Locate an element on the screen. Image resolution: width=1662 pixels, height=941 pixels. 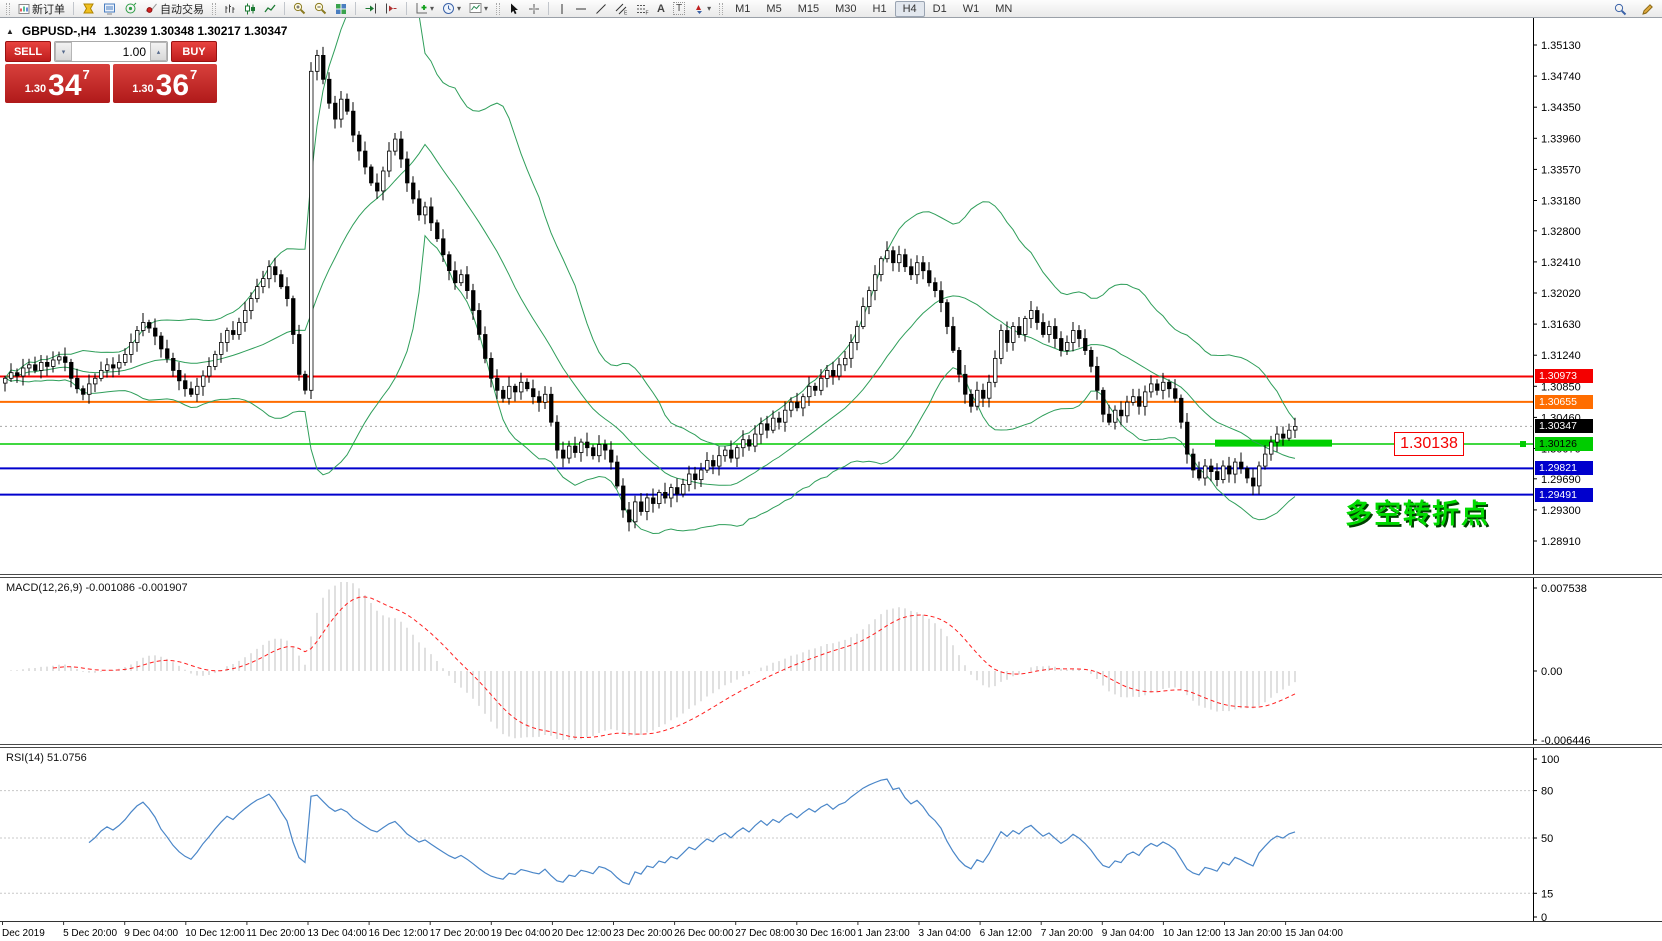
svg-text: 1.34350 is located at coordinates (1561, 108).